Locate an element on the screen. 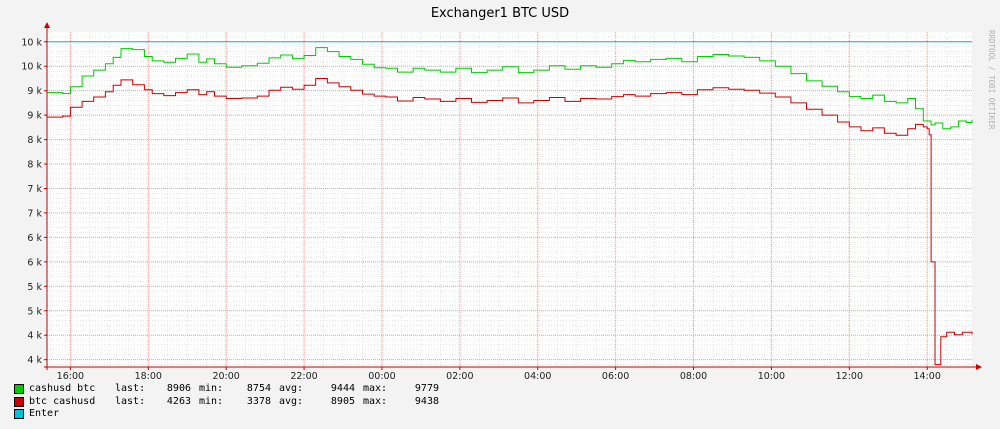  x-tick-label: 08:00 is located at coordinates (693, 376).